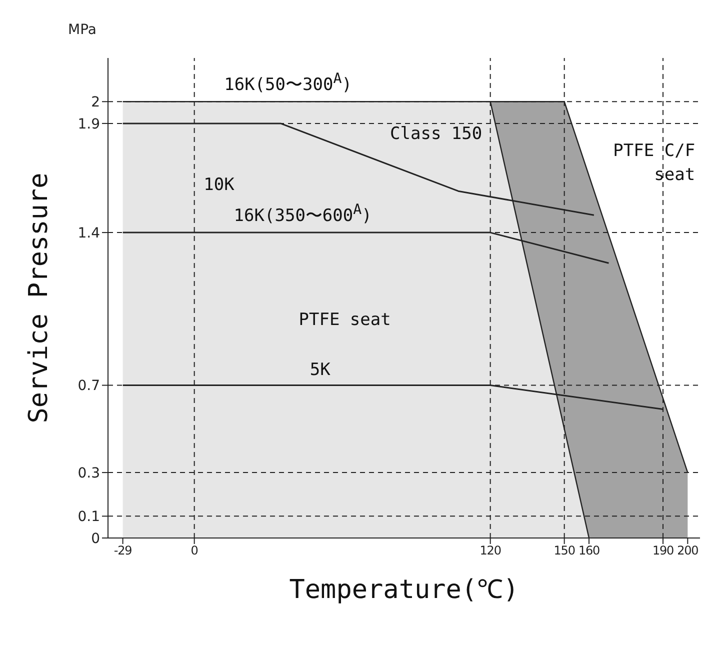 This screenshot has width=713, height=645. I want to click on text: MPa, so click(82, 30).